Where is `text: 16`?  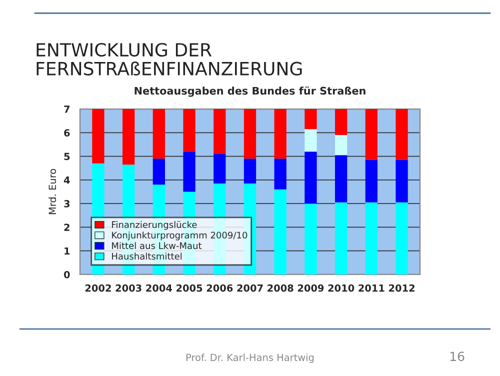 text: 16 is located at coordinates (457, 357).